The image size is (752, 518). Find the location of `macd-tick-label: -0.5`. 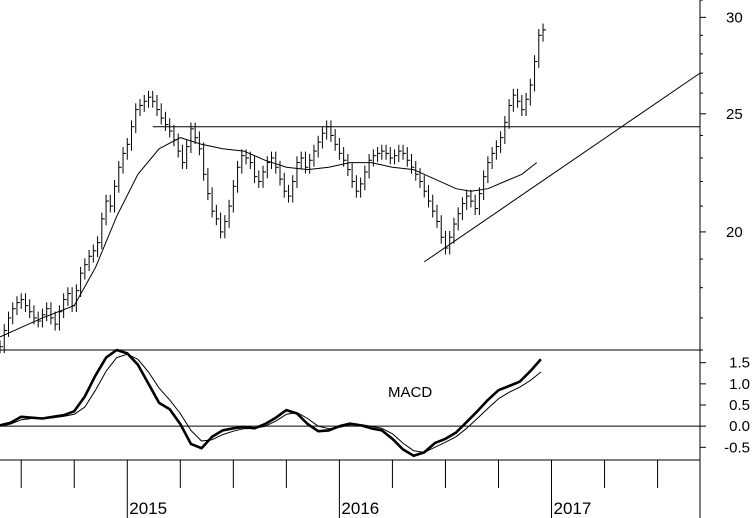

macd-tick-label: -0.5 is located at coordinates (737, 447).